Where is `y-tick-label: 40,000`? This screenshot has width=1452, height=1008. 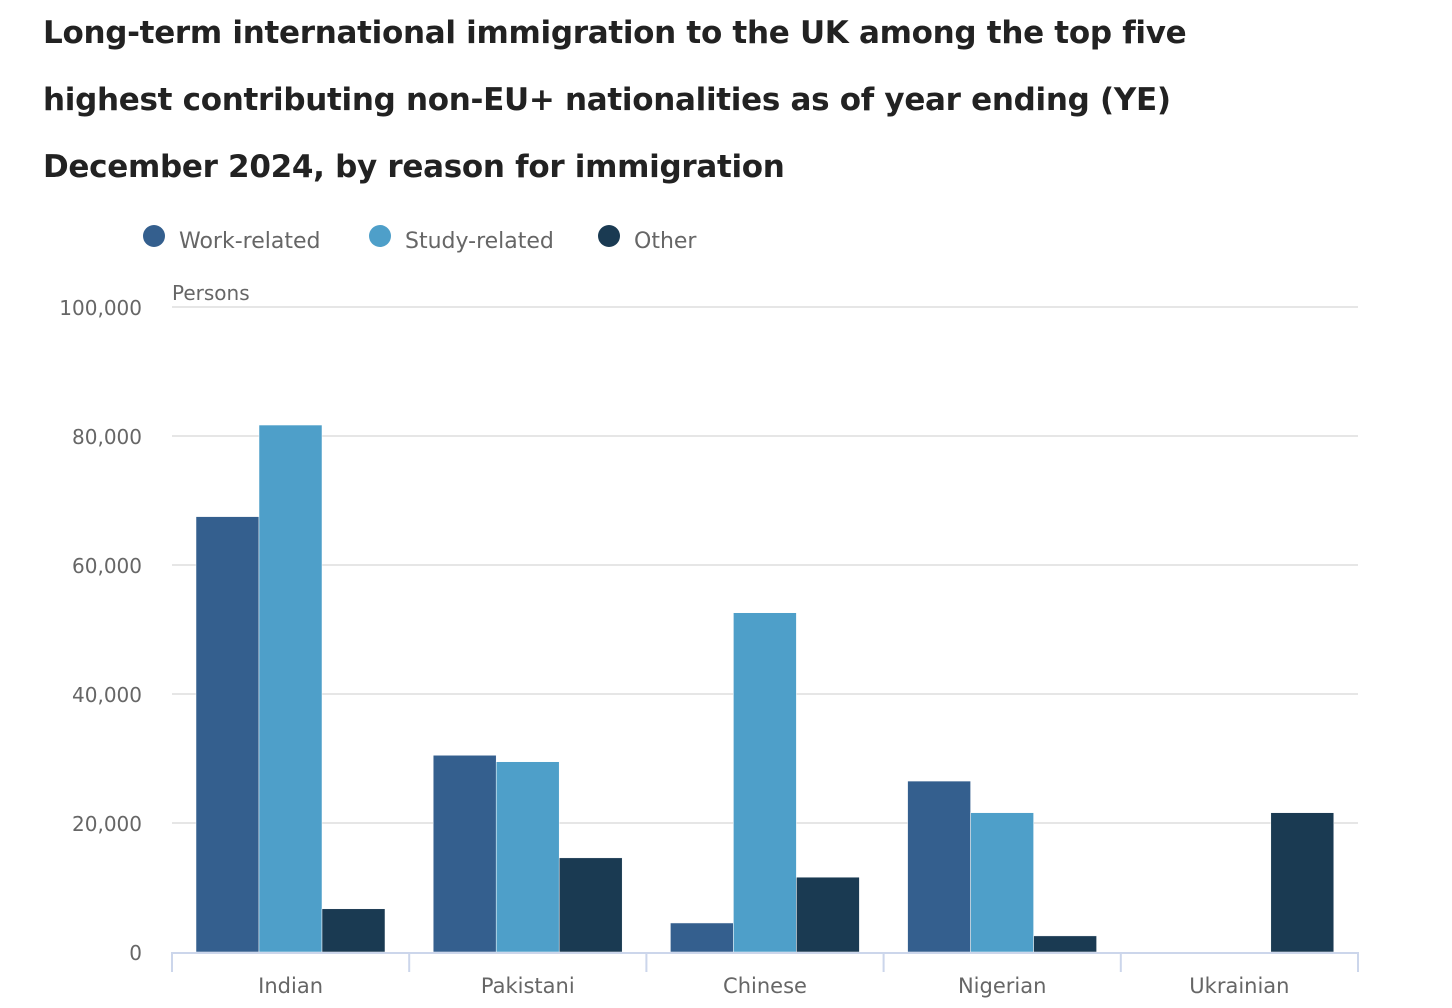 y-tick-label: 40,000 is located at coordinates (107, 695).